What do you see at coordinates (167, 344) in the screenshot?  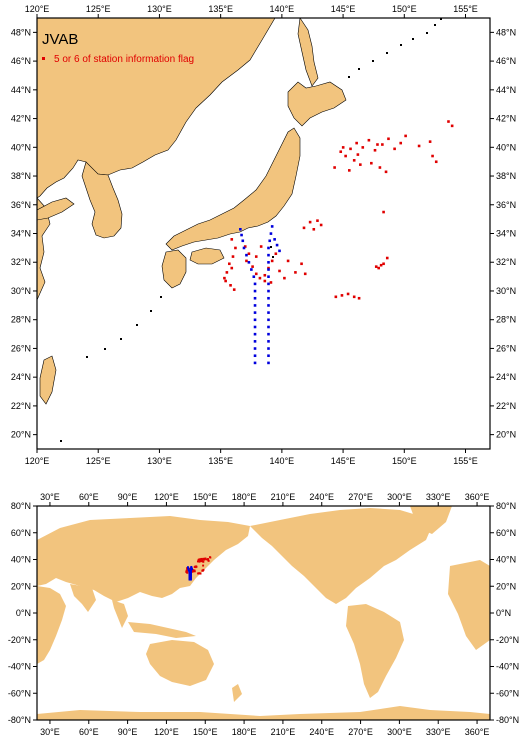 I see `ryukyu-islands` at bounding box center [167, 344].